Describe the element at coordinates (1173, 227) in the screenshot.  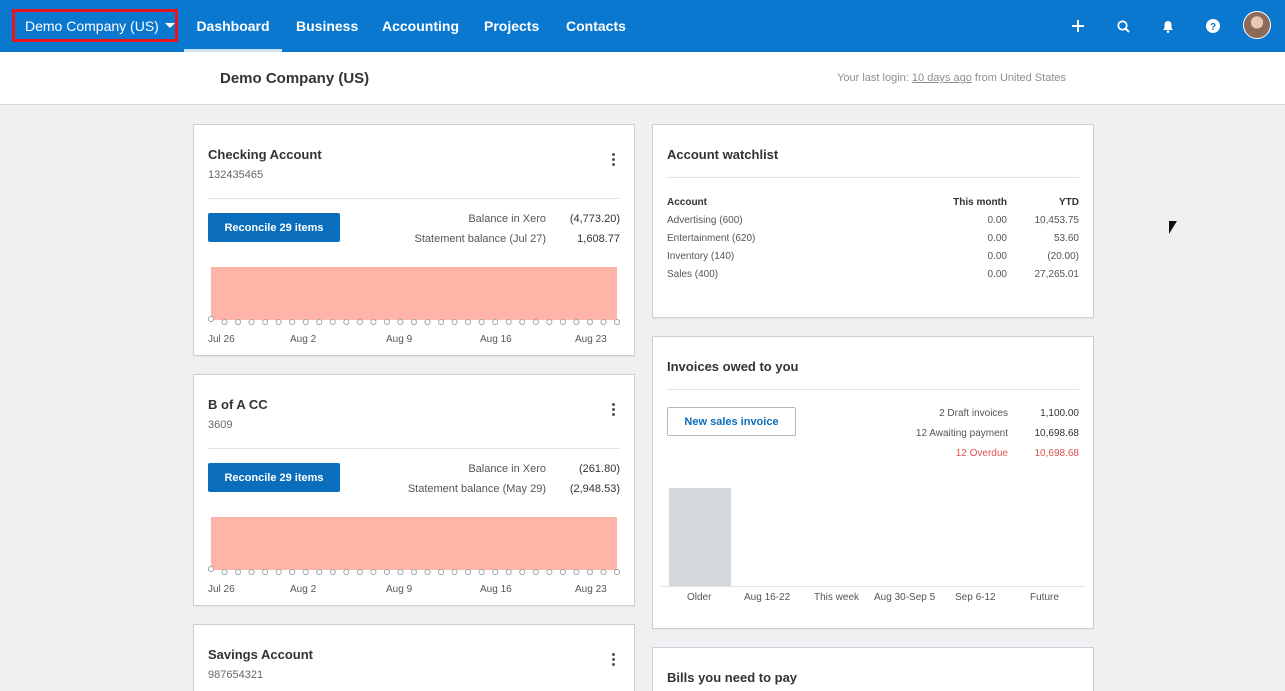
I see `mouse-cursor-icon` at that location.